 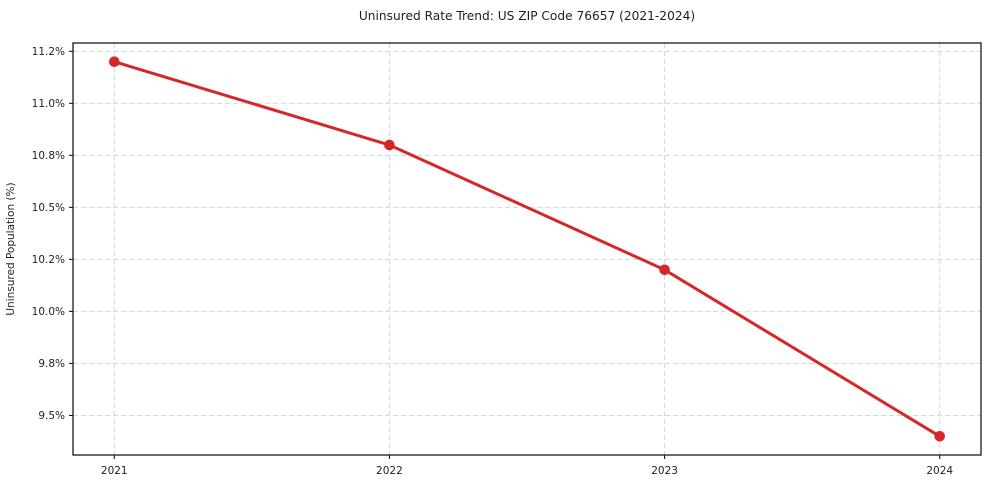 I want to click on x-tick-label: 2023, so click(x=664, y=471).